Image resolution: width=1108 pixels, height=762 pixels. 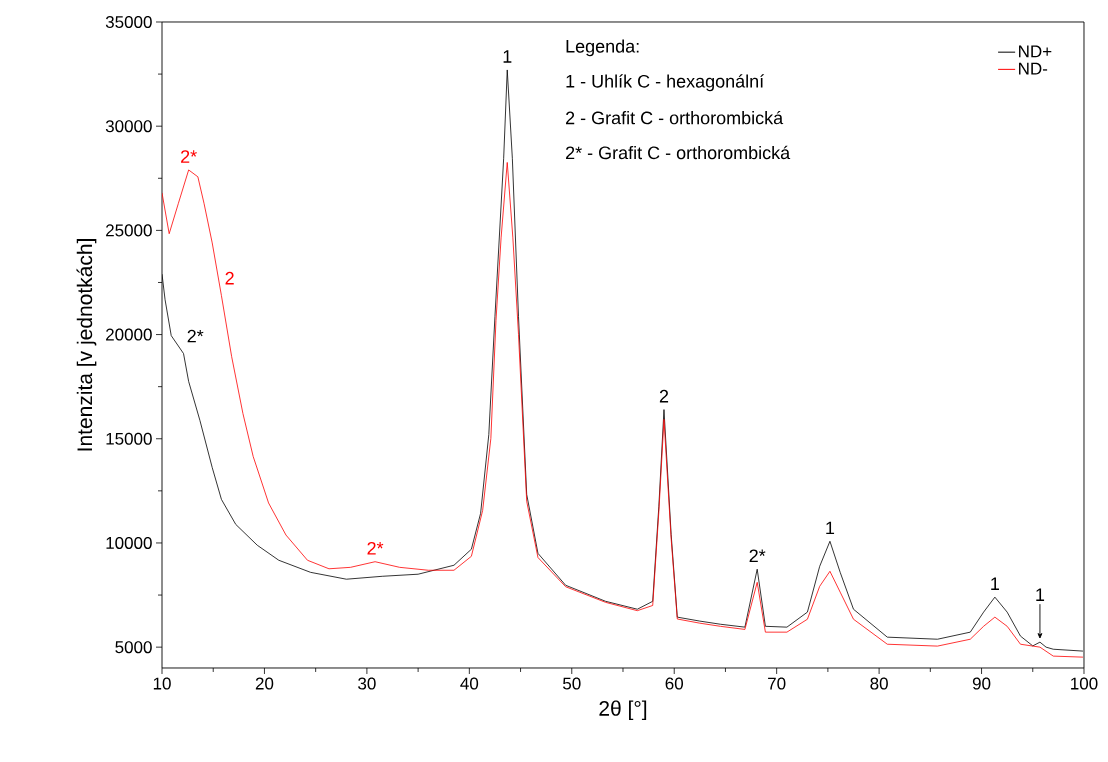 What do you see at coordinates (879, 683) in the screenshot?
I see `x-tick-label: 80` at bounding box center [879, 683].